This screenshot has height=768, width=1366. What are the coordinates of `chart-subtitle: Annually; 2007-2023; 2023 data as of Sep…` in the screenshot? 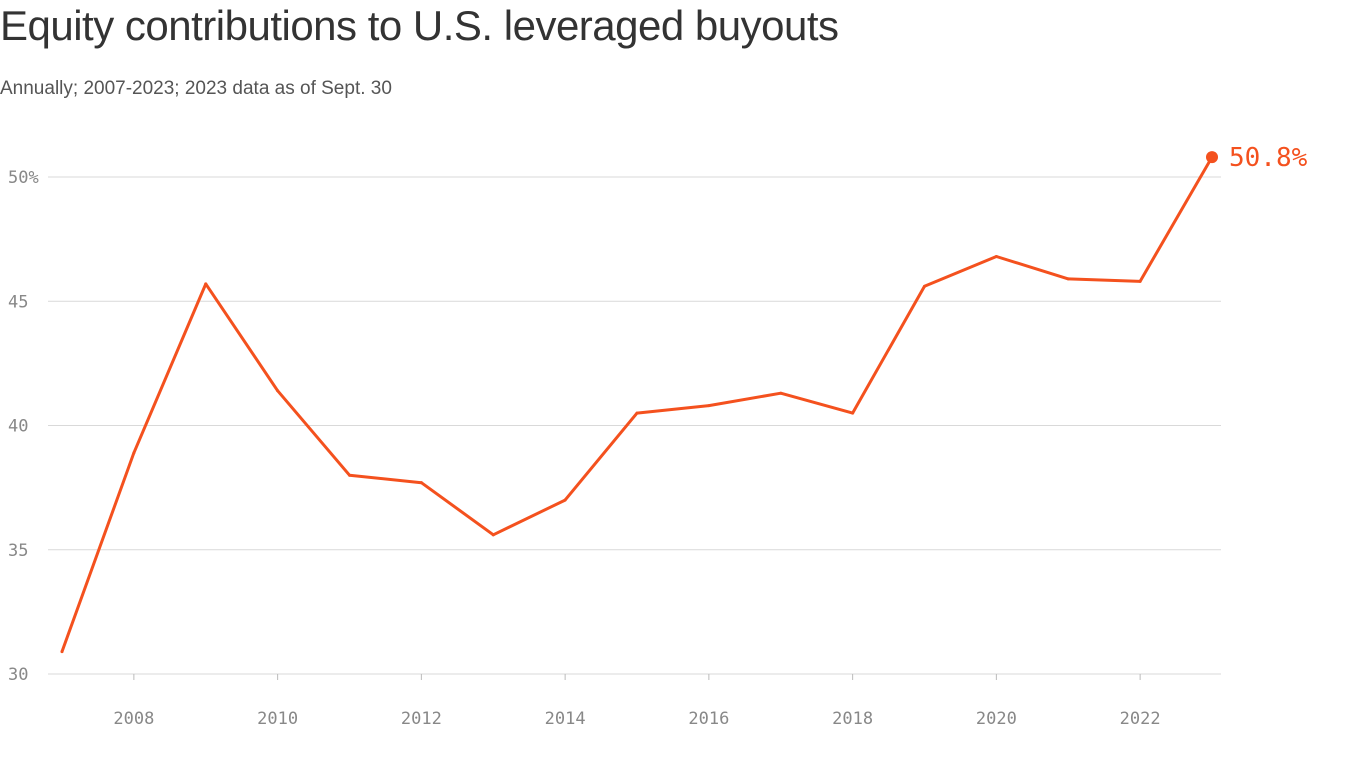 It's located at (196, 88).